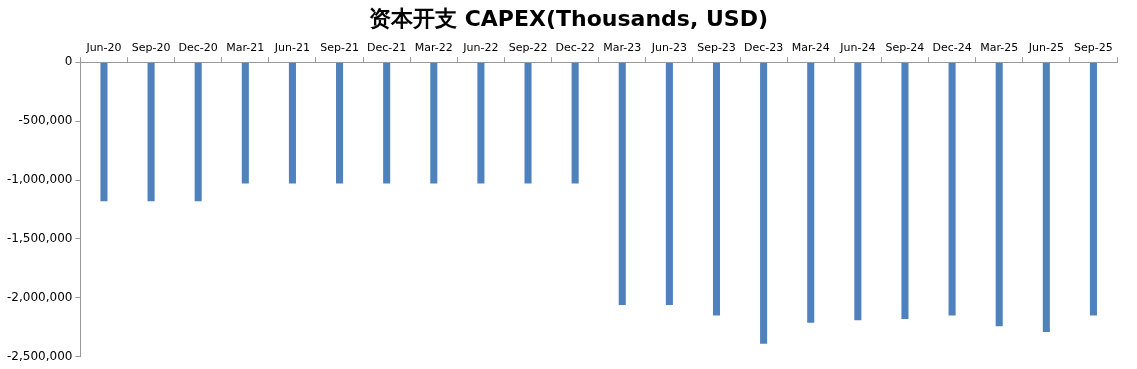  What do you see at coordinates (40, 355) in the screenshot?
I see `y-tick-label: -2,500,000` at bounding box center [40, 355].